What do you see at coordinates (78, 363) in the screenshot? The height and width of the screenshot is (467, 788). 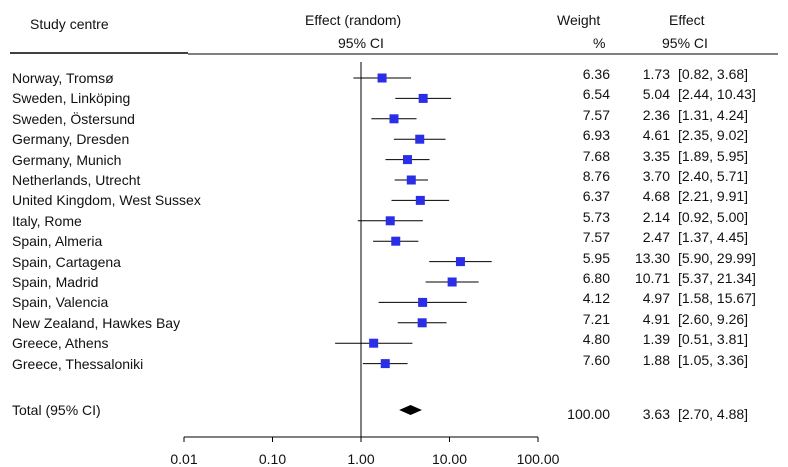 I see `study-name: Greece, Thessaloniki` at bounding box center [78, 363].